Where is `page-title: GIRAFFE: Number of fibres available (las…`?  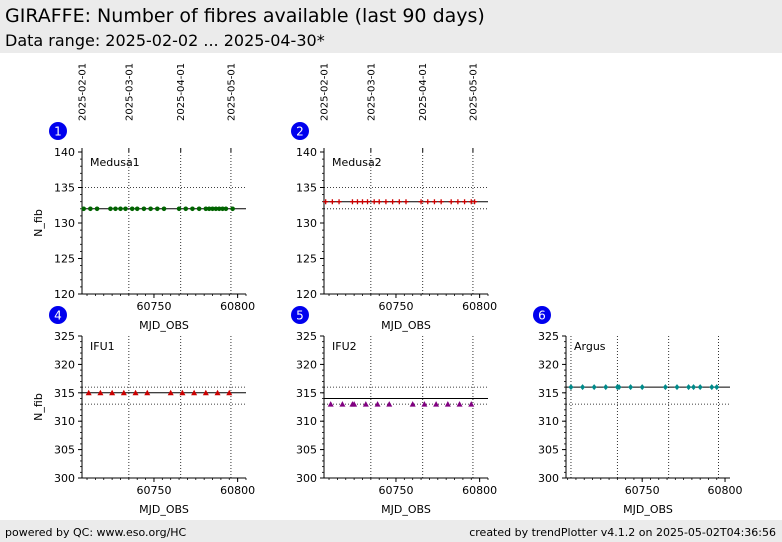
page-title: GIRAFFE: Number of fibres available (las… is located at coordinates (245, 16).